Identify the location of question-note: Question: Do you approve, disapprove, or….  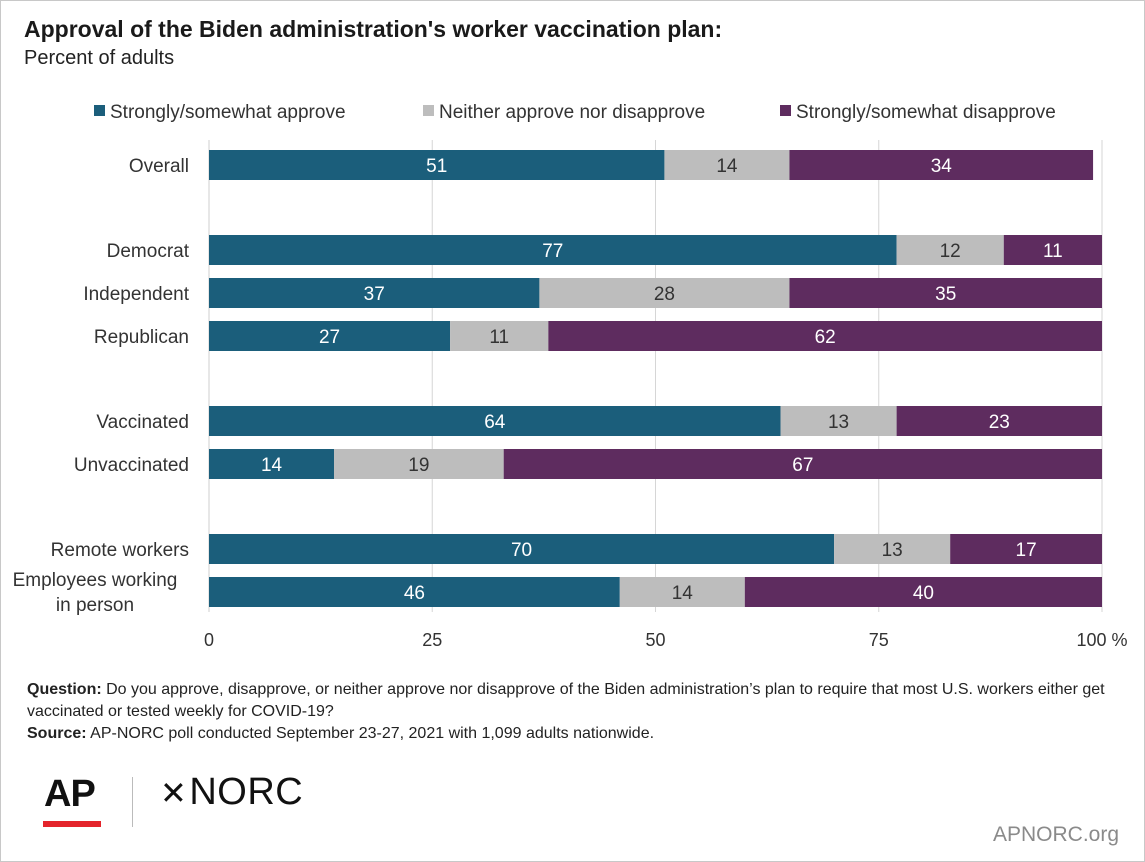
(577, 701).